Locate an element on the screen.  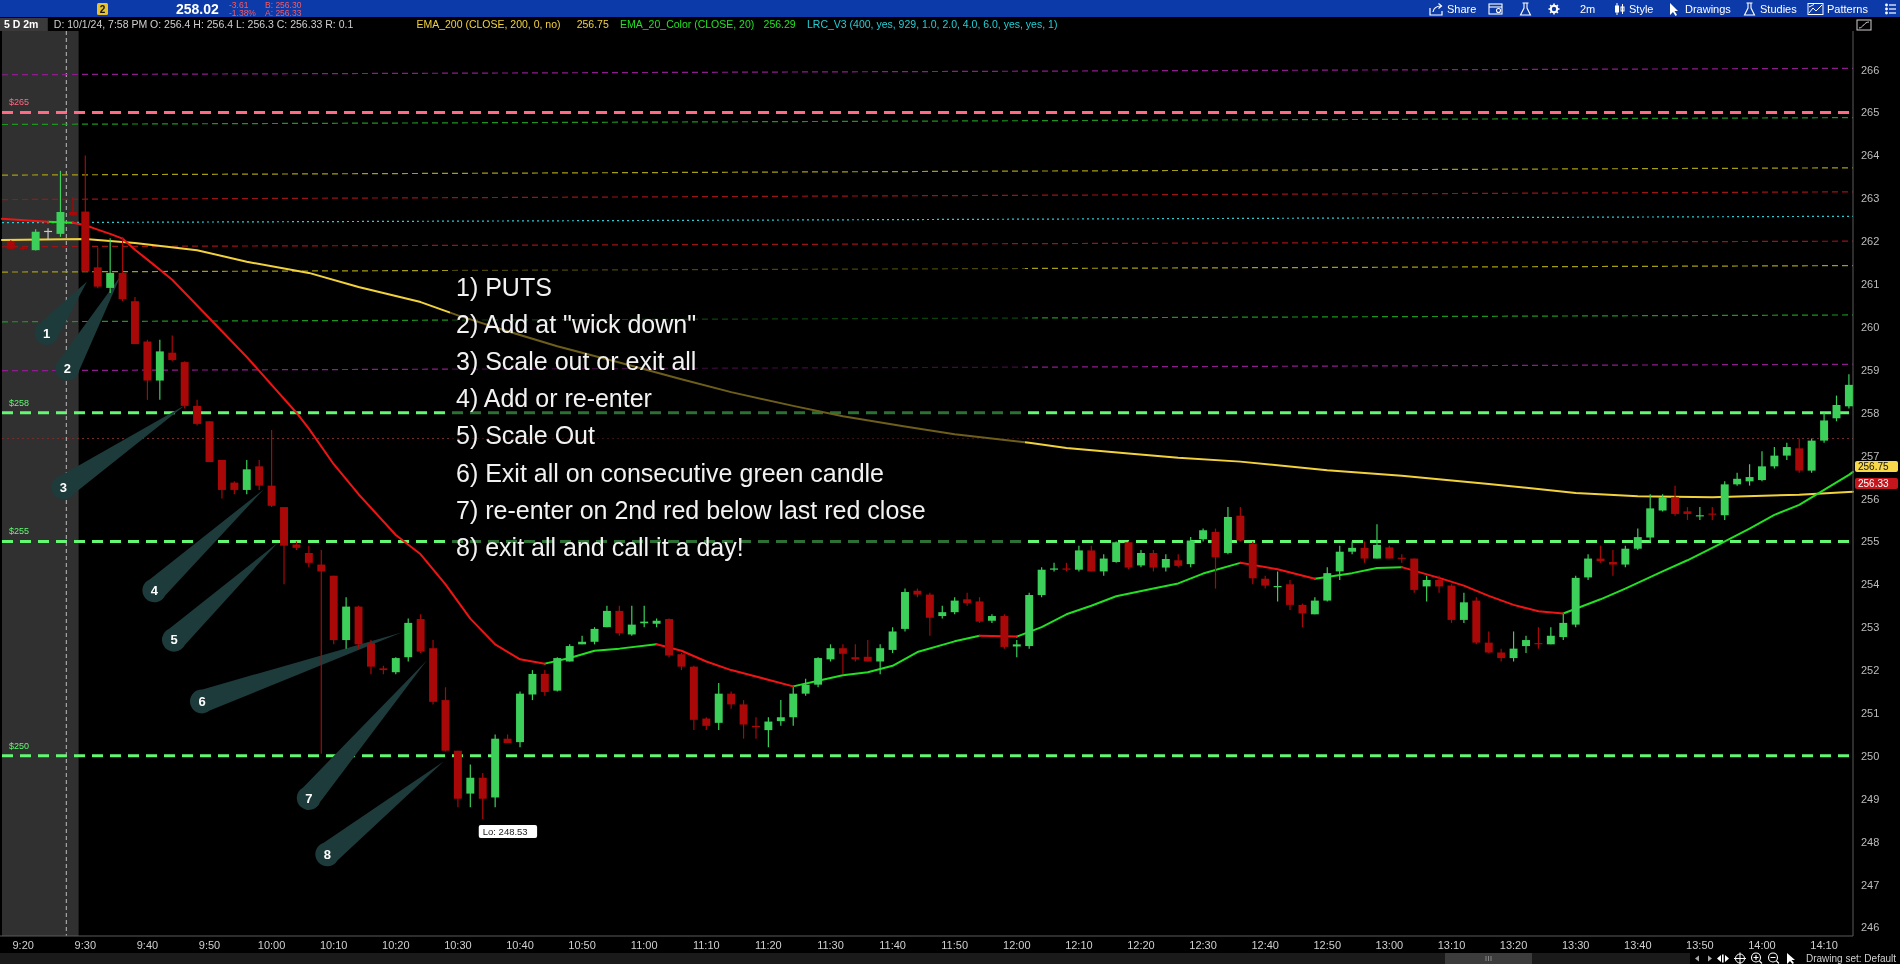
text: Patterns is located at coordinates (1848, 9).